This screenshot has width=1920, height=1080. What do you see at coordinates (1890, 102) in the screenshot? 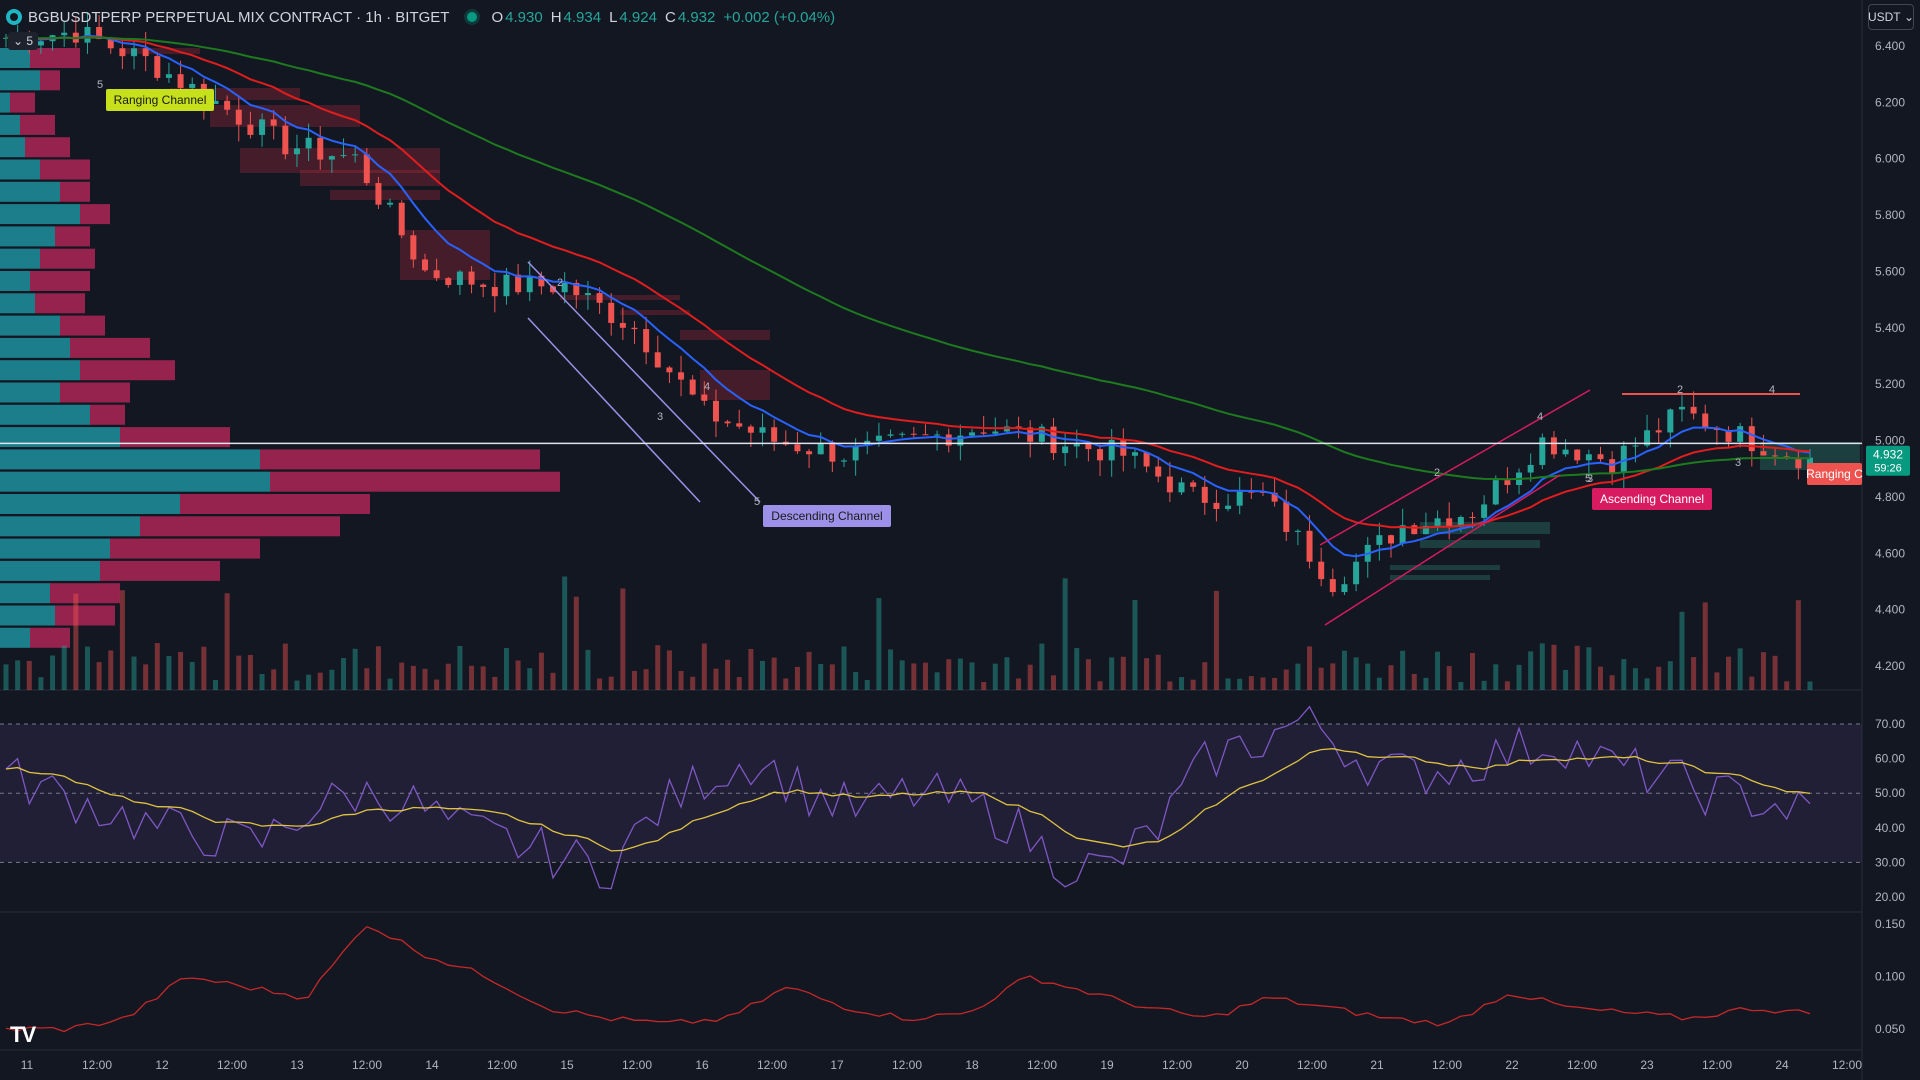
I see `price-axis-tick: 6.200` at bounding box center [1890, 102].